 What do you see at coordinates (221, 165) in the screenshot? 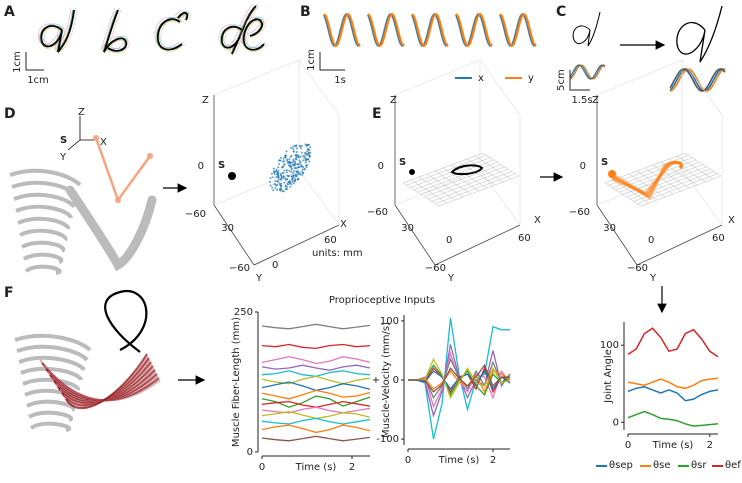
I see `start-label: S` at bounding box center [221, 165].